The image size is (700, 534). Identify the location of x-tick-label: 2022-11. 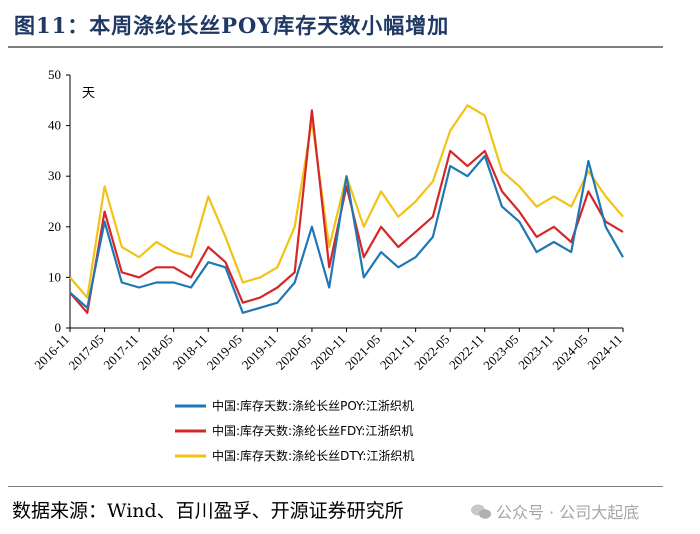
(466, 352).